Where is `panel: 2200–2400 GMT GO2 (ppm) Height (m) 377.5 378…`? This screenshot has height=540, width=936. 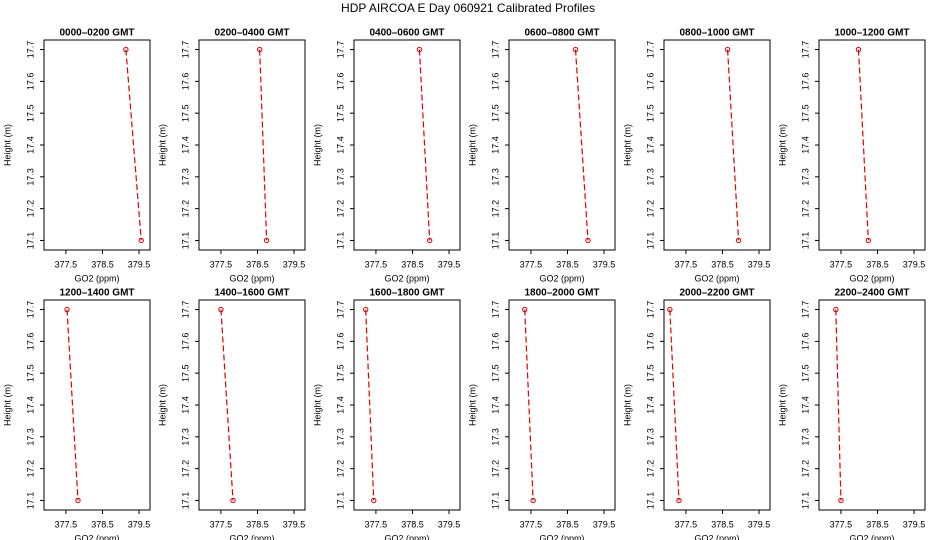 panel: 2200–2400 GMT GO2 (ppm) Height (m) 377.5 378… is located at coordinates (851, 414).